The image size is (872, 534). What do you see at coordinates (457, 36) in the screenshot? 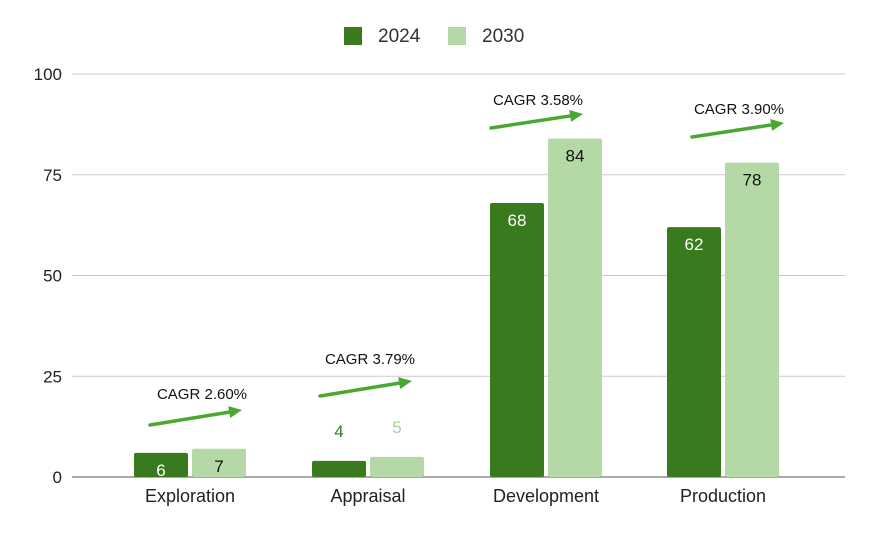
I see `legend-swatch-2030` at bounding box center [457, 36].